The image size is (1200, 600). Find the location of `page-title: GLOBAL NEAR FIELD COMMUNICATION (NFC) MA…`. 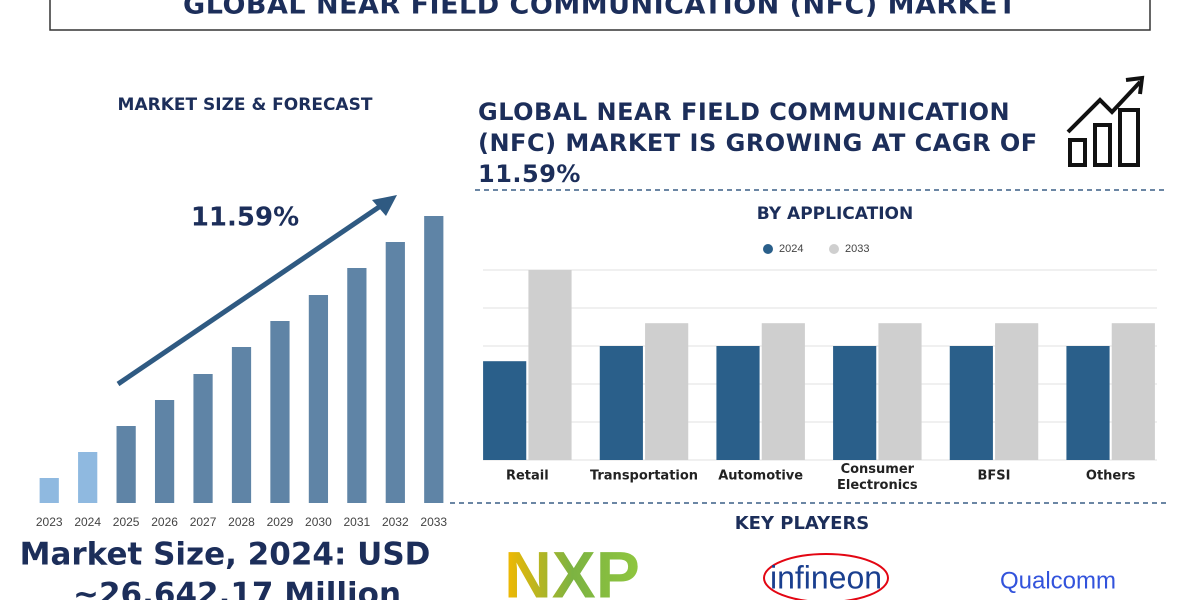

page-title: GLOBAL NEAR FIELD COMMUNICATION (NFC) MA… is located at coordinates (600, 10).